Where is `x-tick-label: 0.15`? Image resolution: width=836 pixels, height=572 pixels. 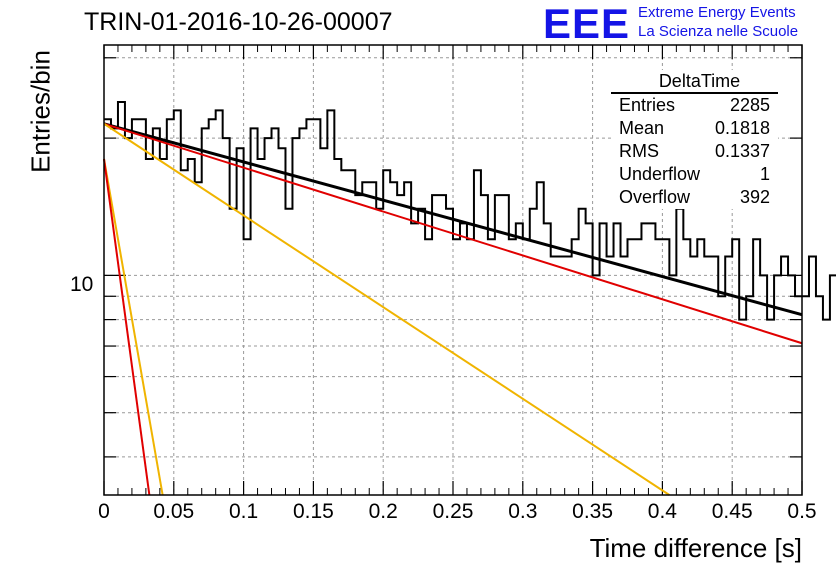 x-tick-label: 0.15 is located at coordinates (313, 511).